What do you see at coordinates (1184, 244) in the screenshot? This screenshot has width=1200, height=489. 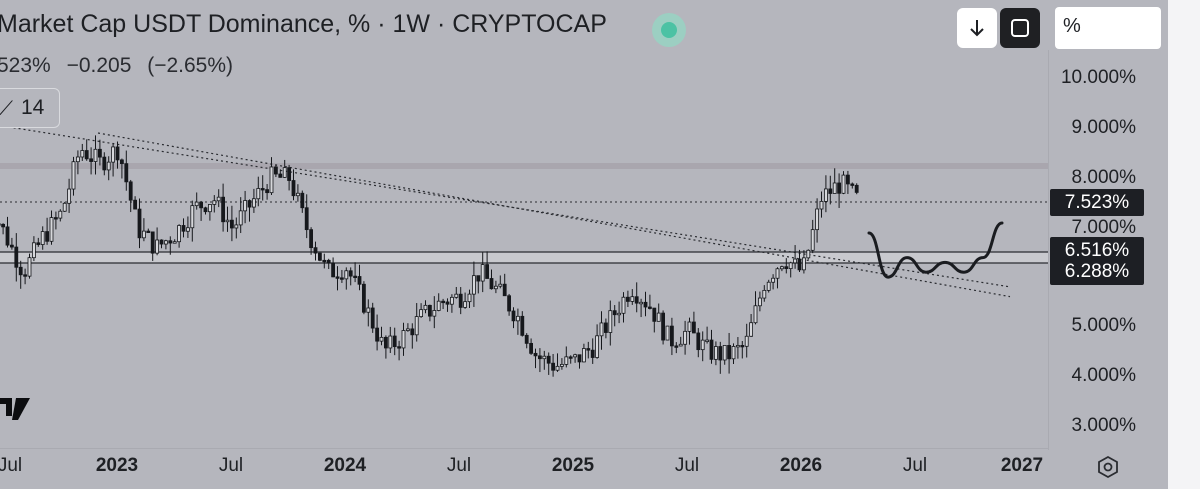 I see `panel-edge` at bounding box center [1184, 244].